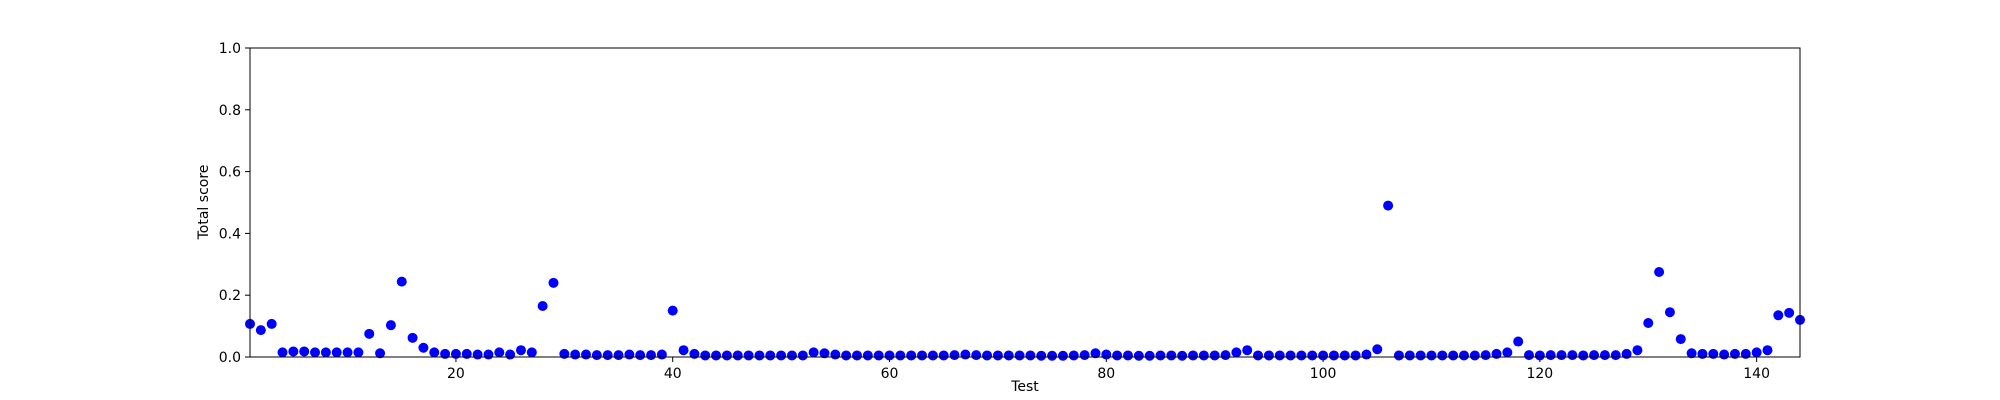 Image resolution: width=2000 pixels, height=400 pixels. Describe the element at coordinates (673, 374) in the screenshot. I see `x-tick-label: 40` at that location.